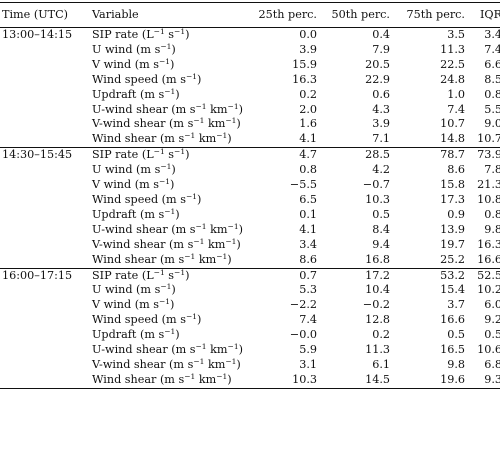 The width and height of the screenshot is (500, 462). Describe the element at coordinates (427, 380) in the screenshot. I see `p75-cell: 19.6` at that location.